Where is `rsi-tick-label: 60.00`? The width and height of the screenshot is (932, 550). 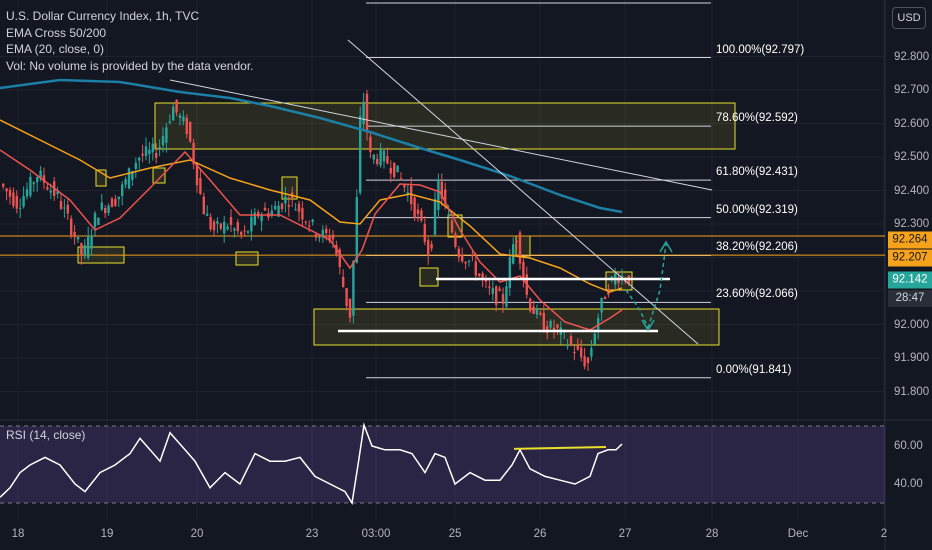 rsi-tick-label: 60.00 is located at coordinates (908, 446).